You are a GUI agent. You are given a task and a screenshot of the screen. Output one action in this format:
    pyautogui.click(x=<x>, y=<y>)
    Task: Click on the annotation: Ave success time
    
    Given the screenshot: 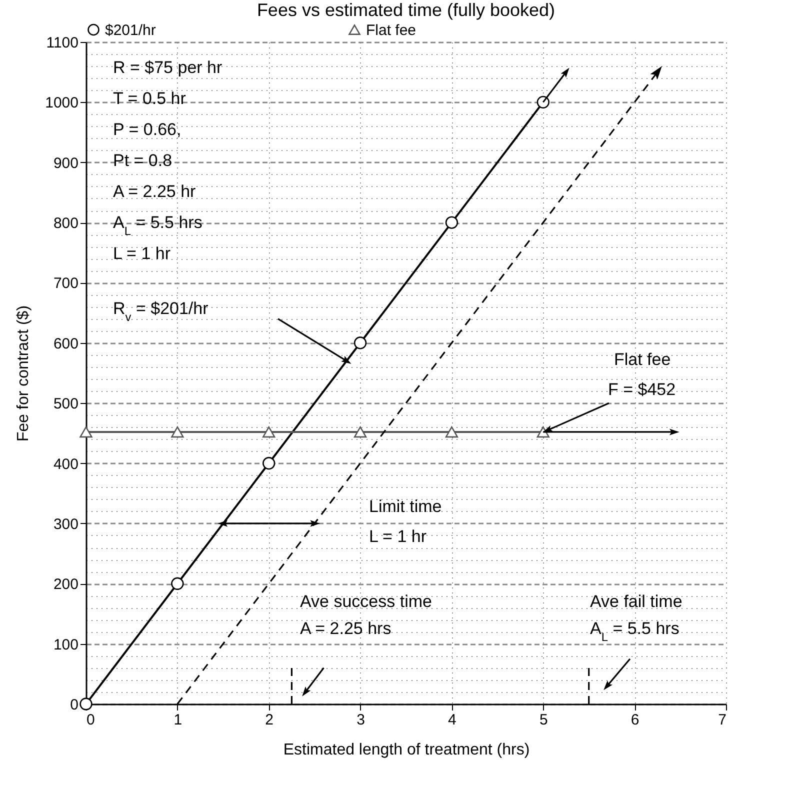 What is the action you would take?
    pyautogui.click(x=366, y=601)
    